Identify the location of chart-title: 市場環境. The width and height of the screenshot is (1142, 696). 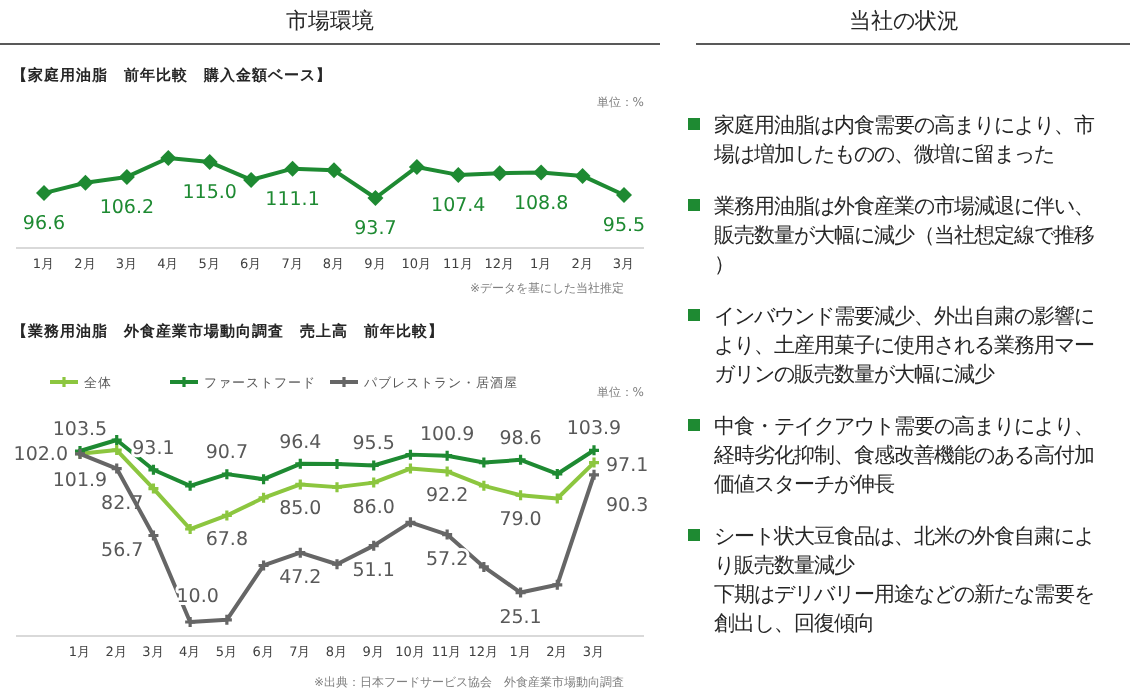
(330, 21).